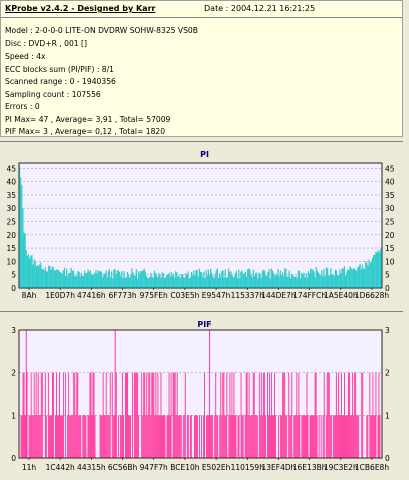  What do you see at coordinates (390, 182) in the screenshot?
I see `pi-y-tick-right: 40` at bounding box center [390, 182].